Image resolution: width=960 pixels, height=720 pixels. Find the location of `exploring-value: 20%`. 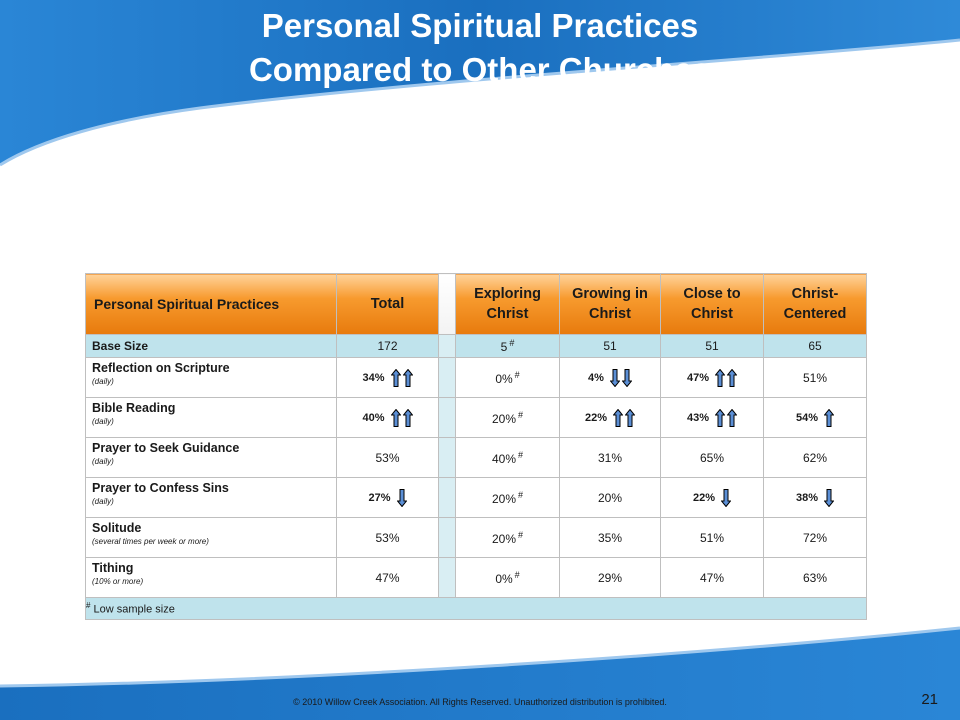

exploring-value: 20% is located at coordinates (503, 418).